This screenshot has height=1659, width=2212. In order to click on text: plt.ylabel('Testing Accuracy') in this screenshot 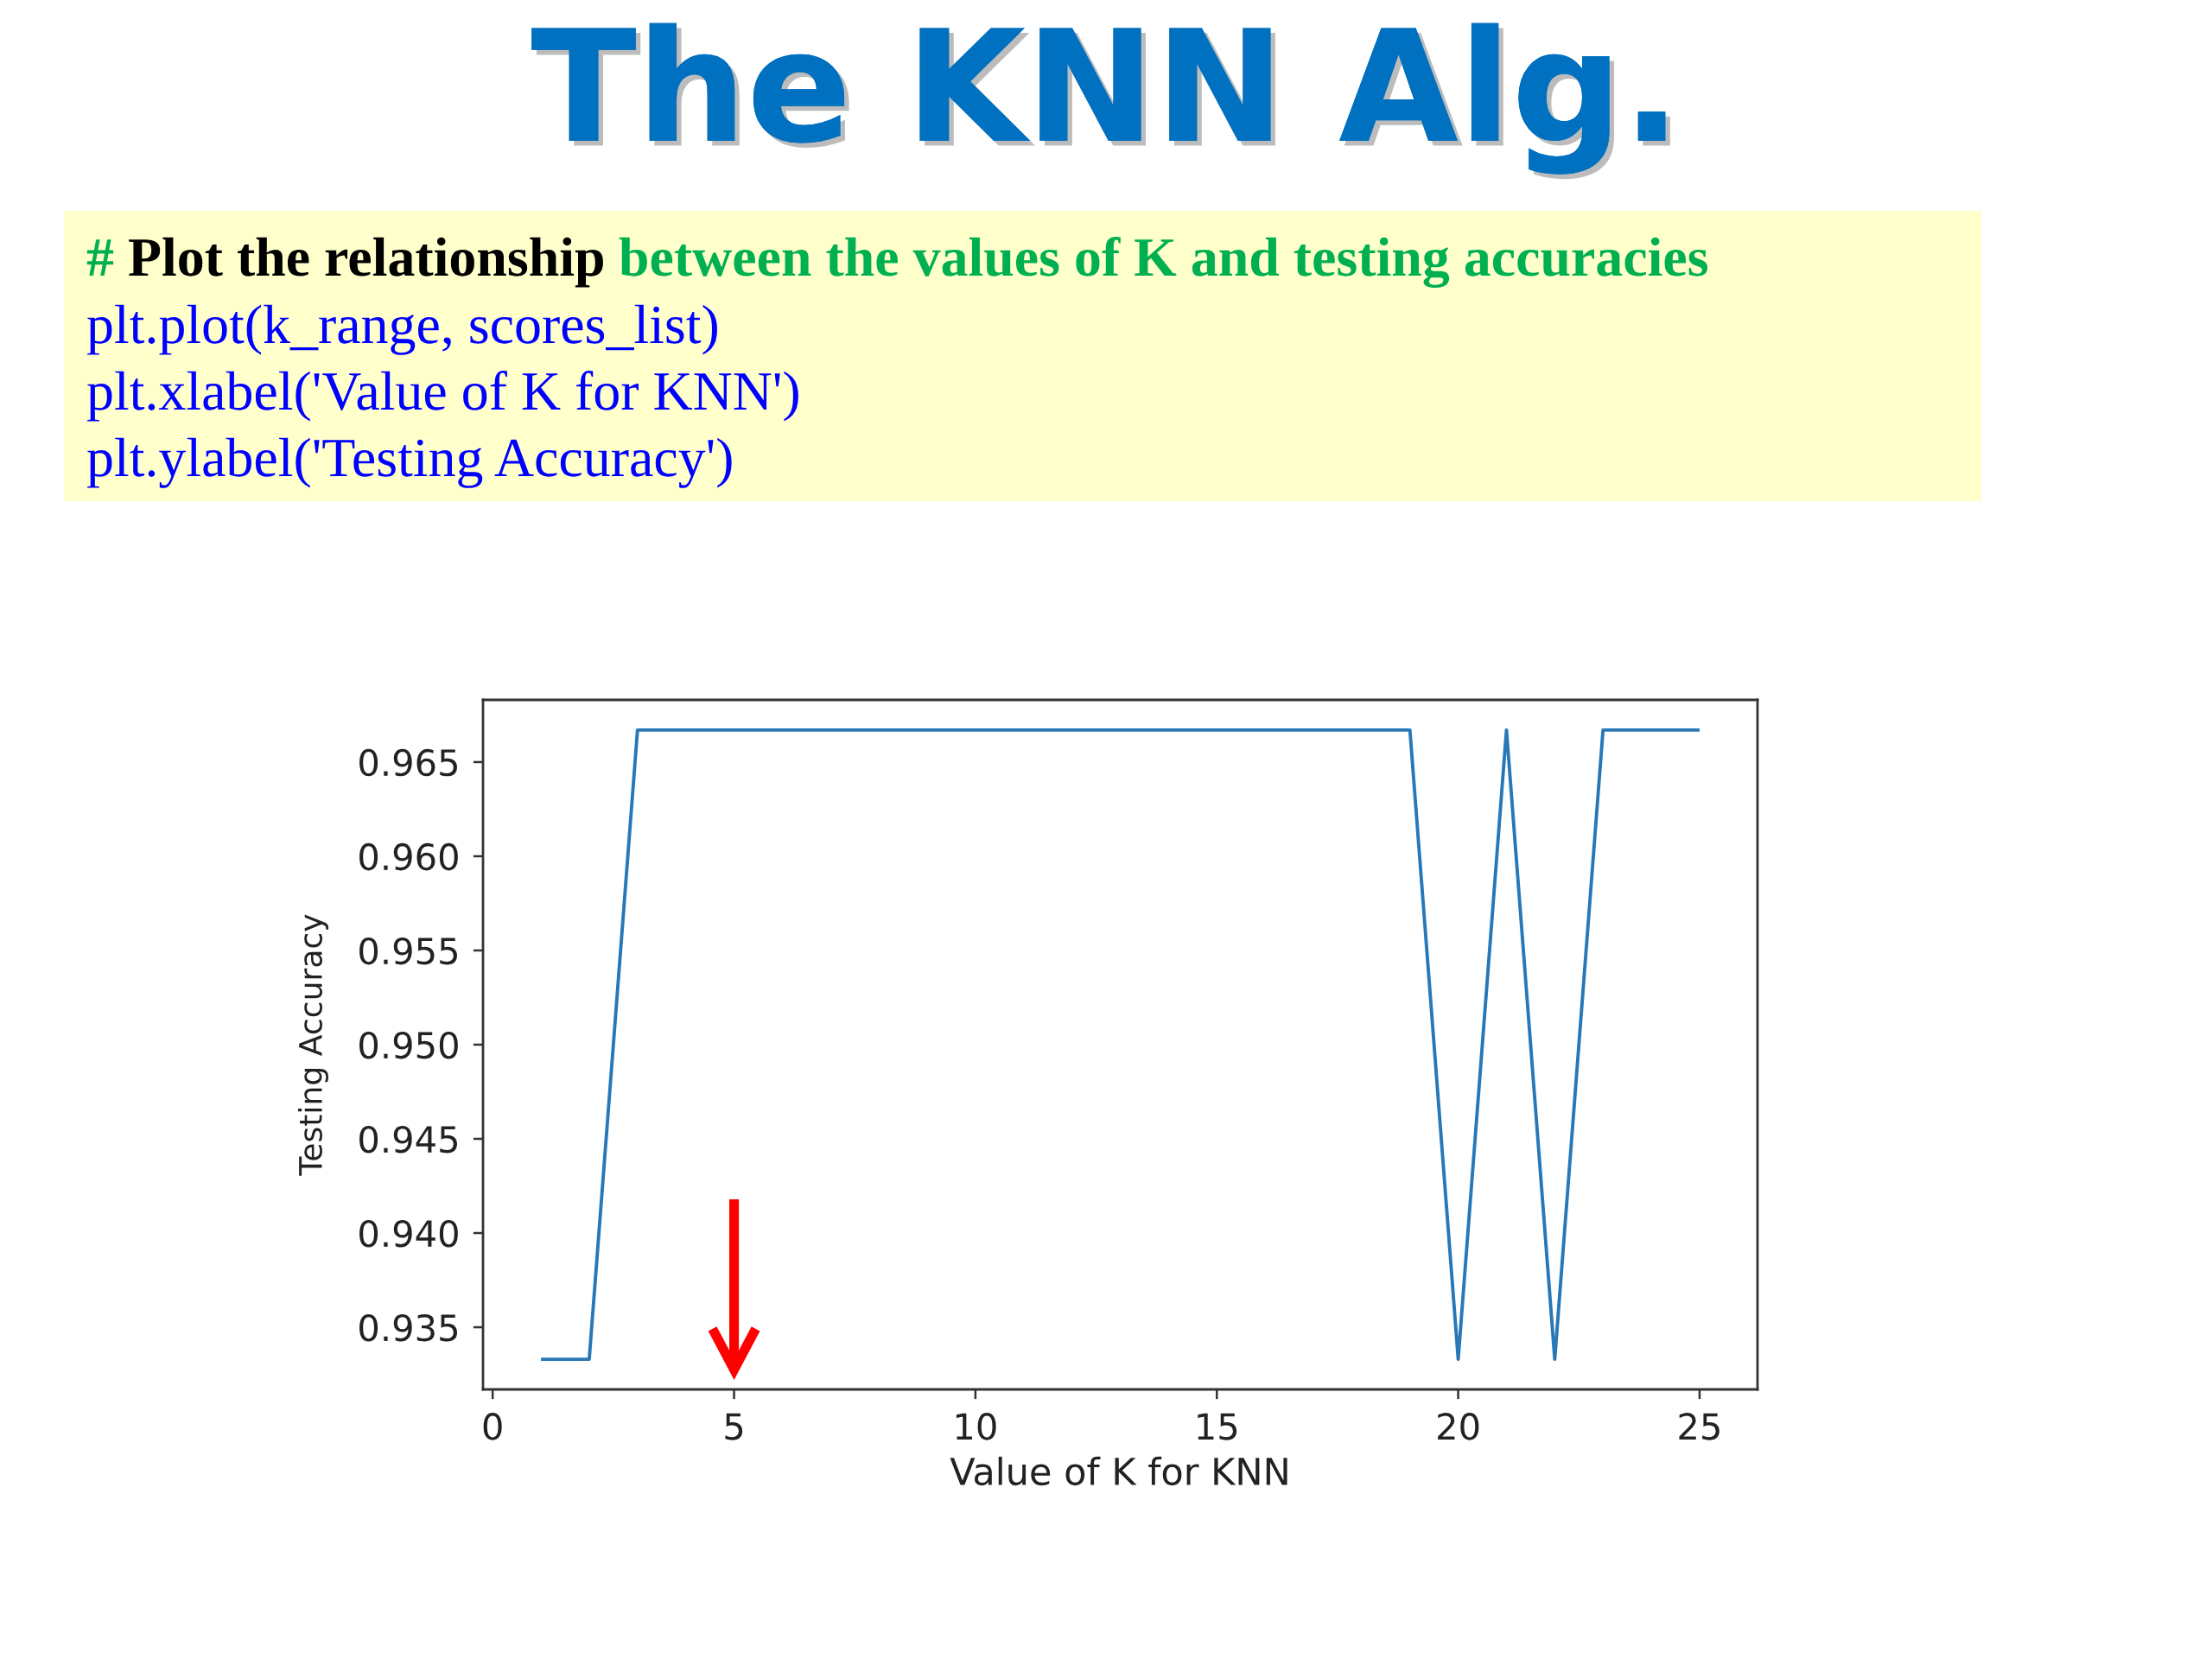, I will do `click(409, 462)`.